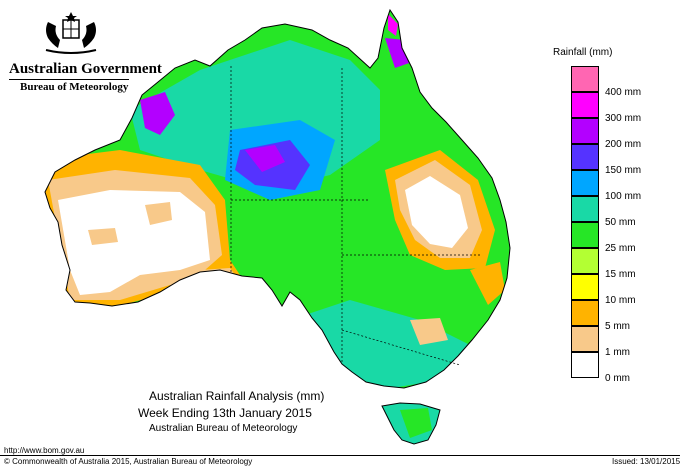 This screenshot has width=680, height=467. Describe the element at coordinates (429, 331) in the screenshot. I see `rain-patch-1mm-victoria` at that location.